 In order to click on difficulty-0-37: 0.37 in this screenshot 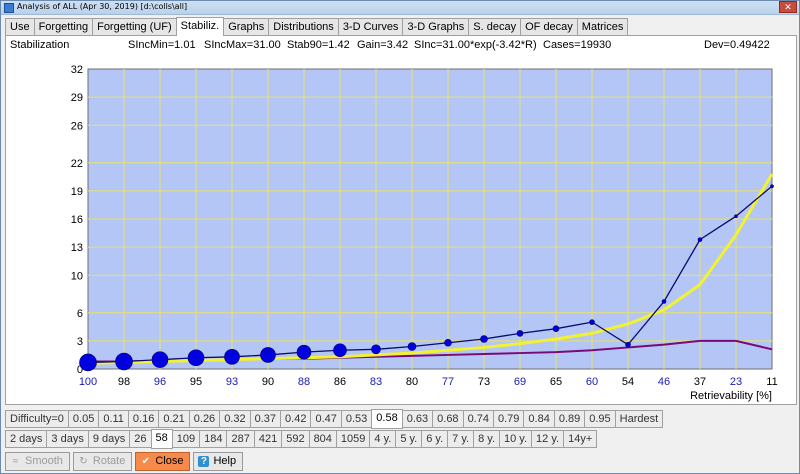, I will do `click(265, 419)`.